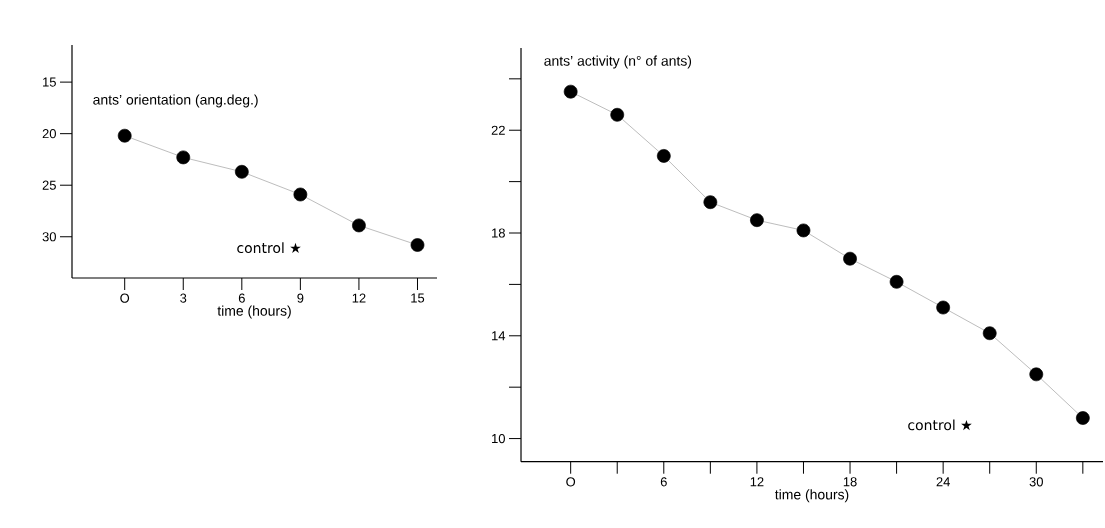  Describe the element at coordinates (499, 336) in the screenshot. I see `y-tick-label: 14` at that location.